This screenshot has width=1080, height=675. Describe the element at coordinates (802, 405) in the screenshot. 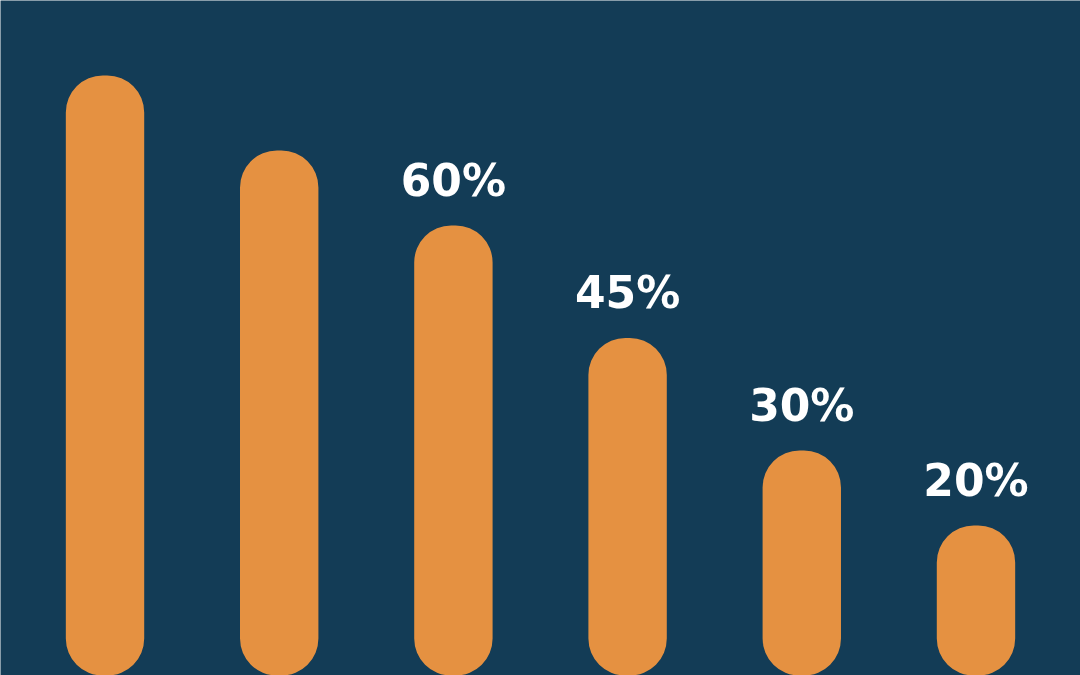

I see `data-label: 30%` at that location.